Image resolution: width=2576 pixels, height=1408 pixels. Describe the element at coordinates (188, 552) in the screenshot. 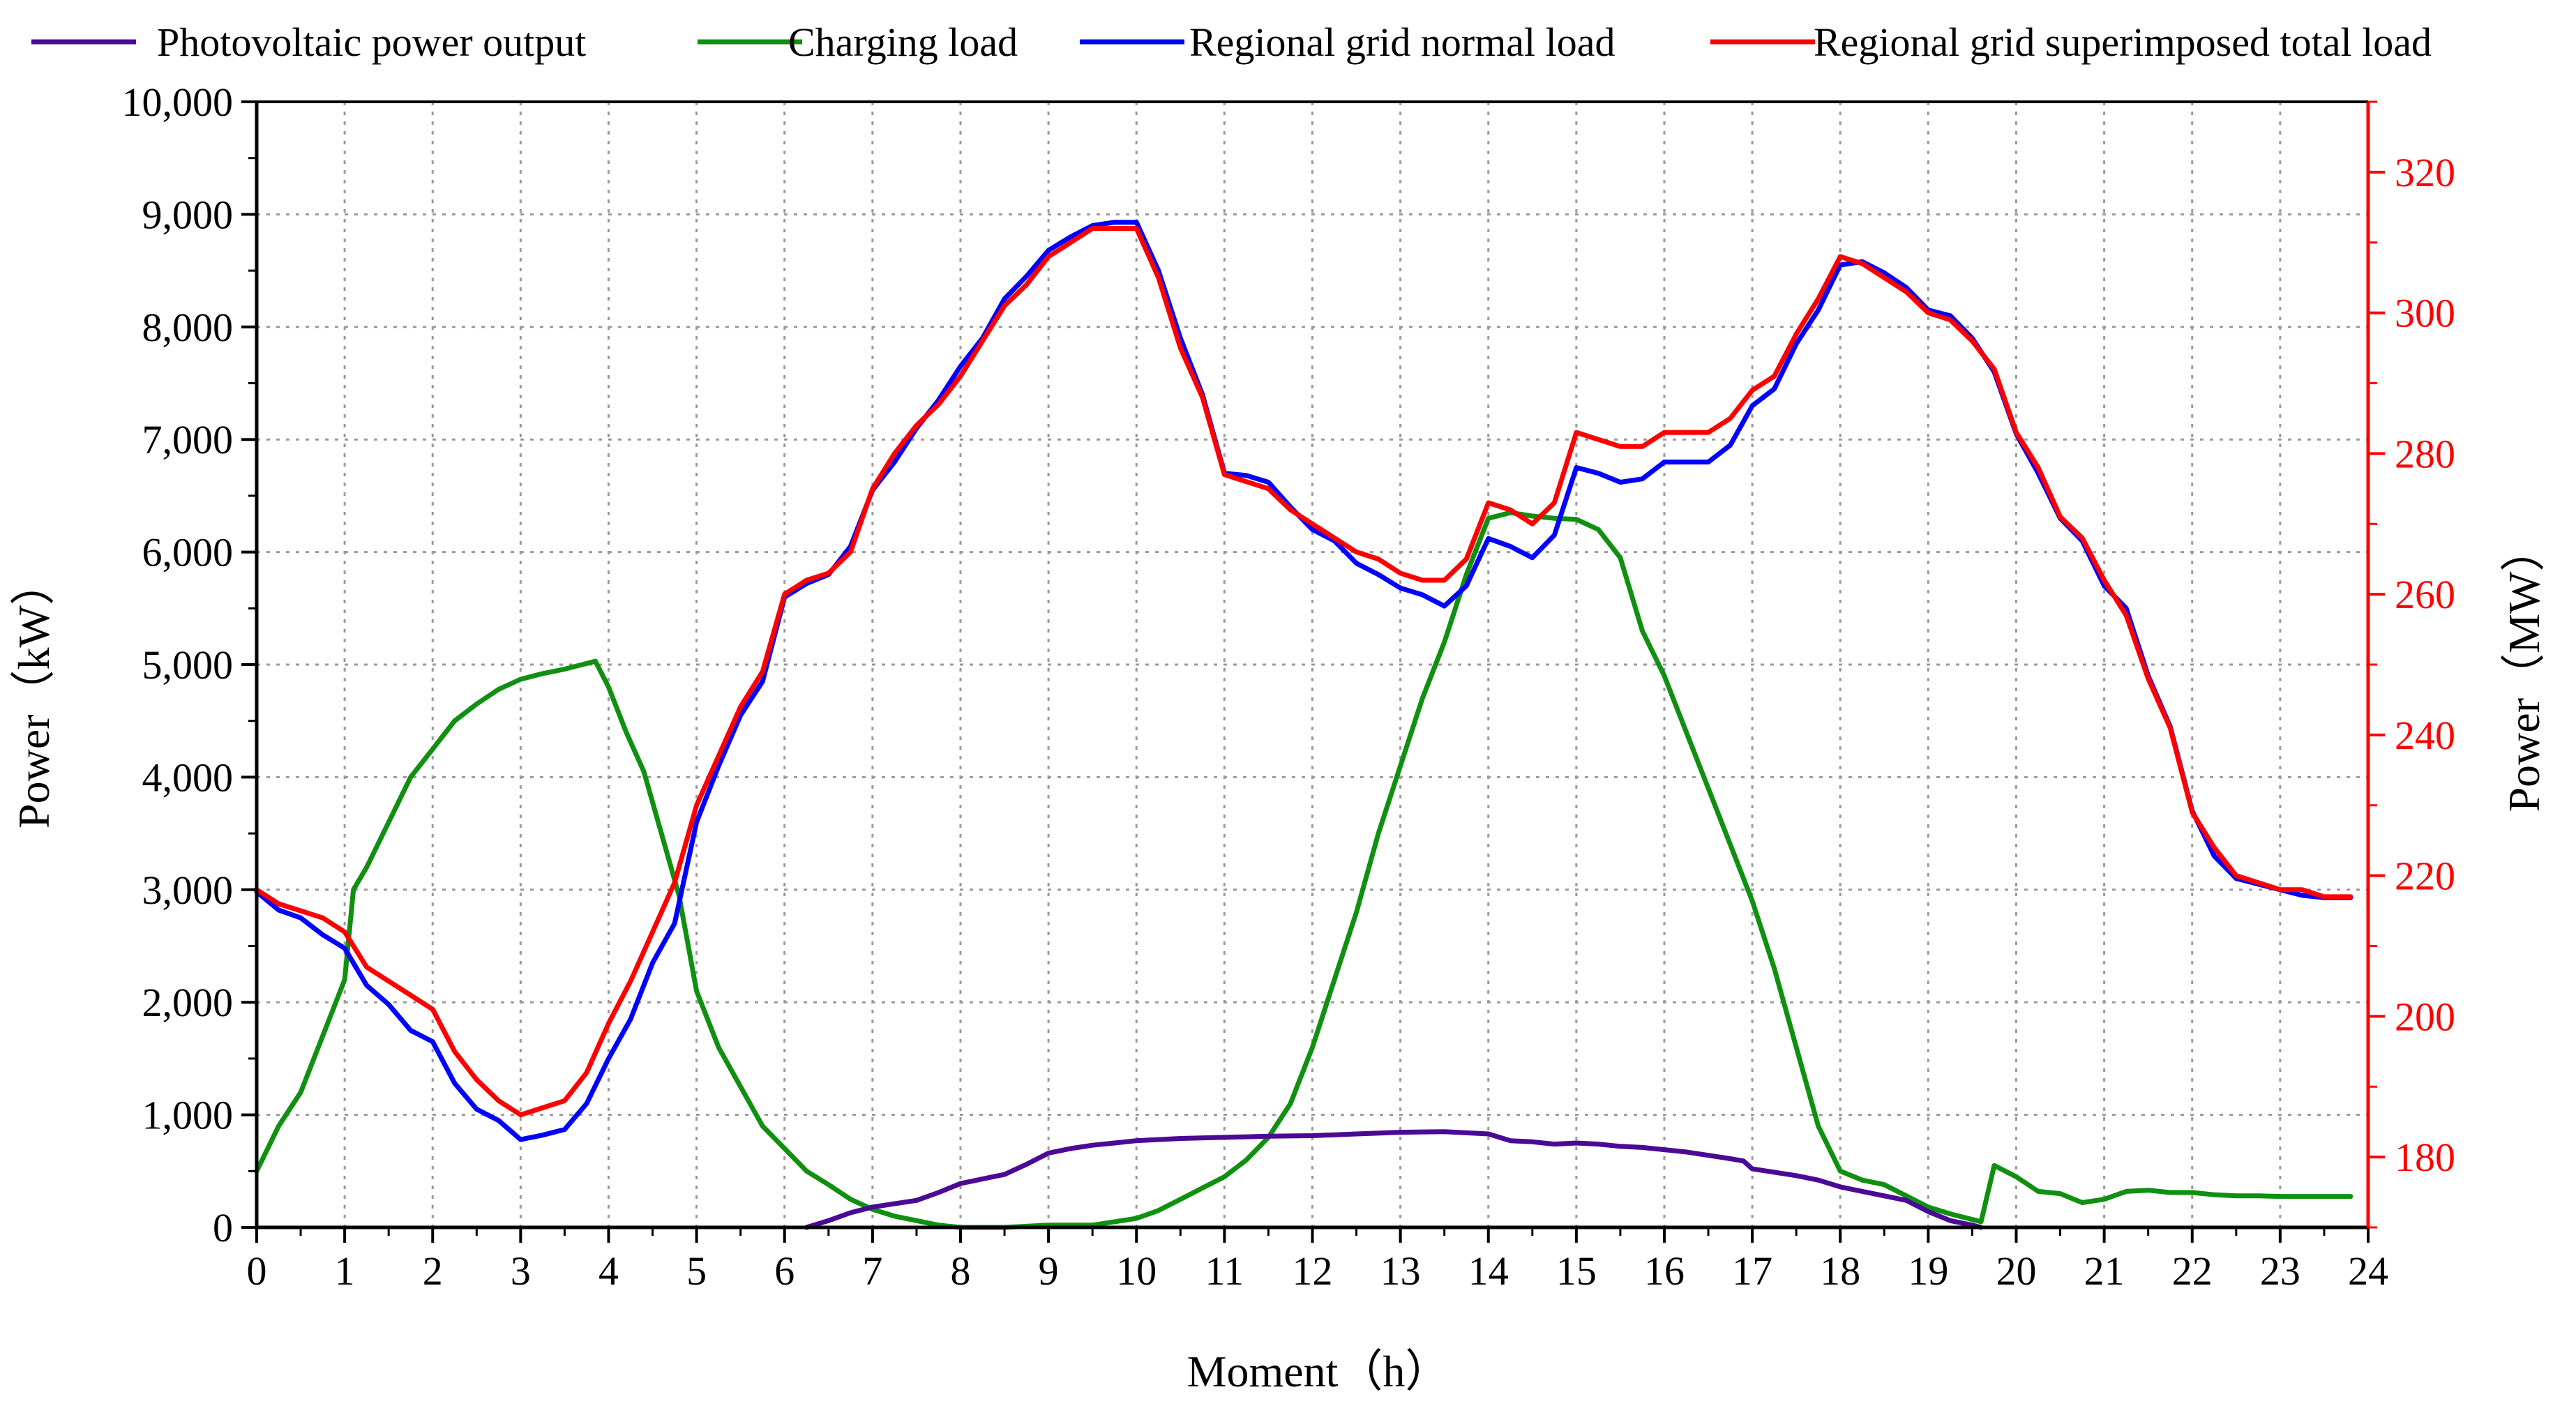

I see `y-left-tick-label: 6,000` at that location.